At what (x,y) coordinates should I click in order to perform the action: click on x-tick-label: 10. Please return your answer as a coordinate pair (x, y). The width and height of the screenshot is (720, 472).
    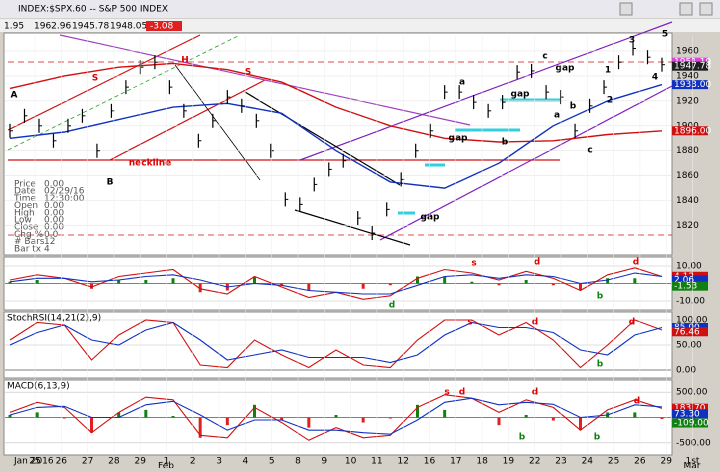
    Looking at the image, I should click on (351, 462).